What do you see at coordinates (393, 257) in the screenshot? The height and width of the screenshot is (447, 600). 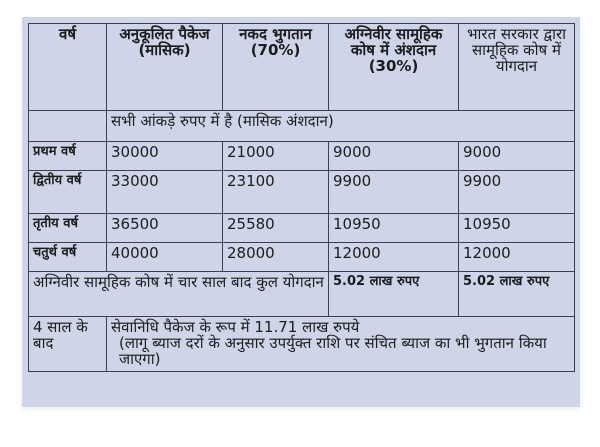 I see `row-fund: 12000` at bounding box center [393, 257].